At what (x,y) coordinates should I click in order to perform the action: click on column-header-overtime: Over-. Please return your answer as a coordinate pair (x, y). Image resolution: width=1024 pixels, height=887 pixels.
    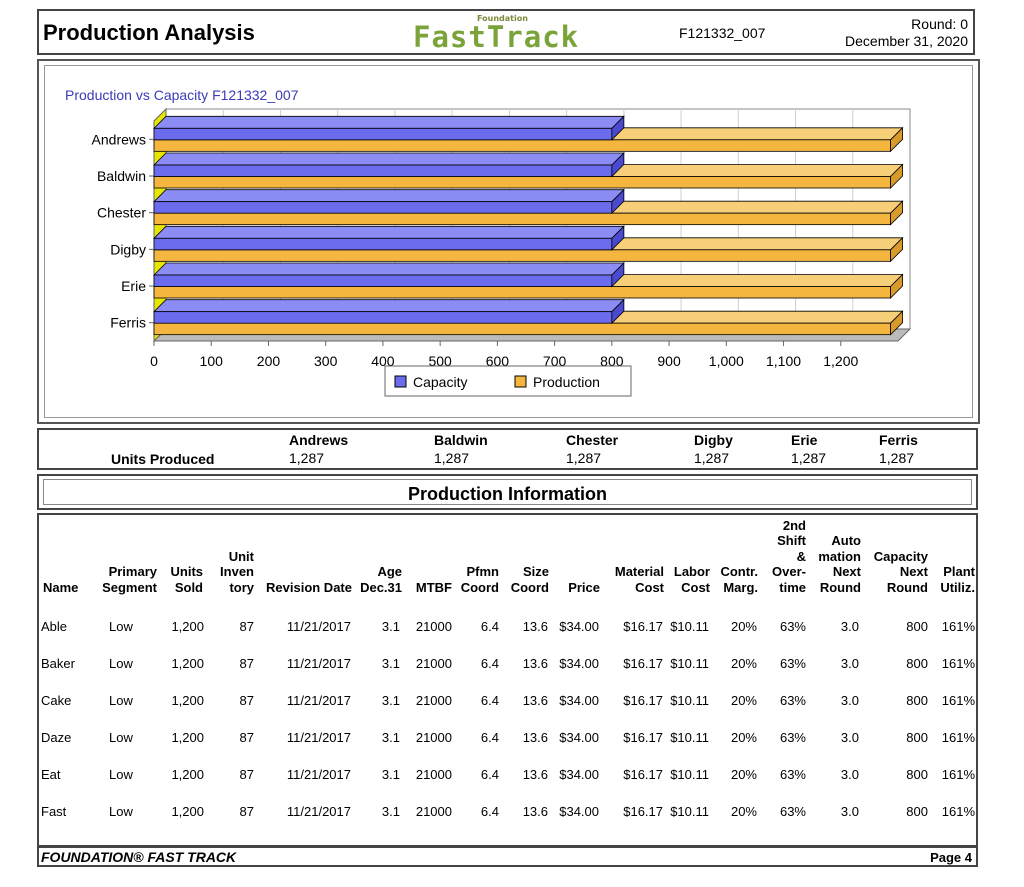
    Looking at the image, I should click on (789, 571).